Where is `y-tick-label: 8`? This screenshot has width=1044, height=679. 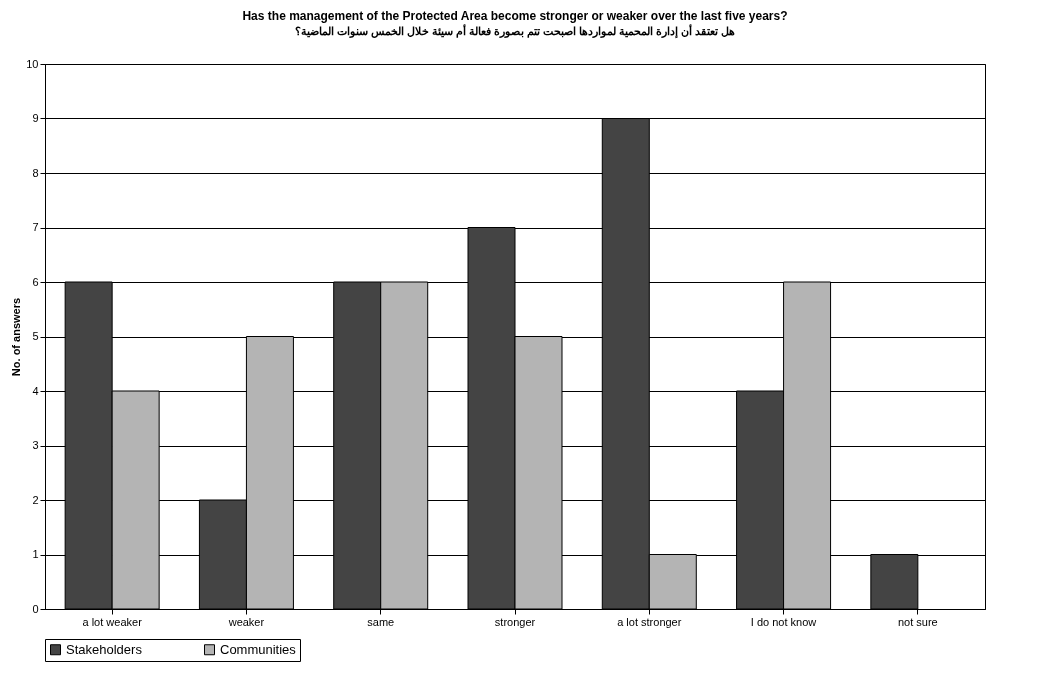
y-tick-label: 8 is located at coordinates (35, 172).